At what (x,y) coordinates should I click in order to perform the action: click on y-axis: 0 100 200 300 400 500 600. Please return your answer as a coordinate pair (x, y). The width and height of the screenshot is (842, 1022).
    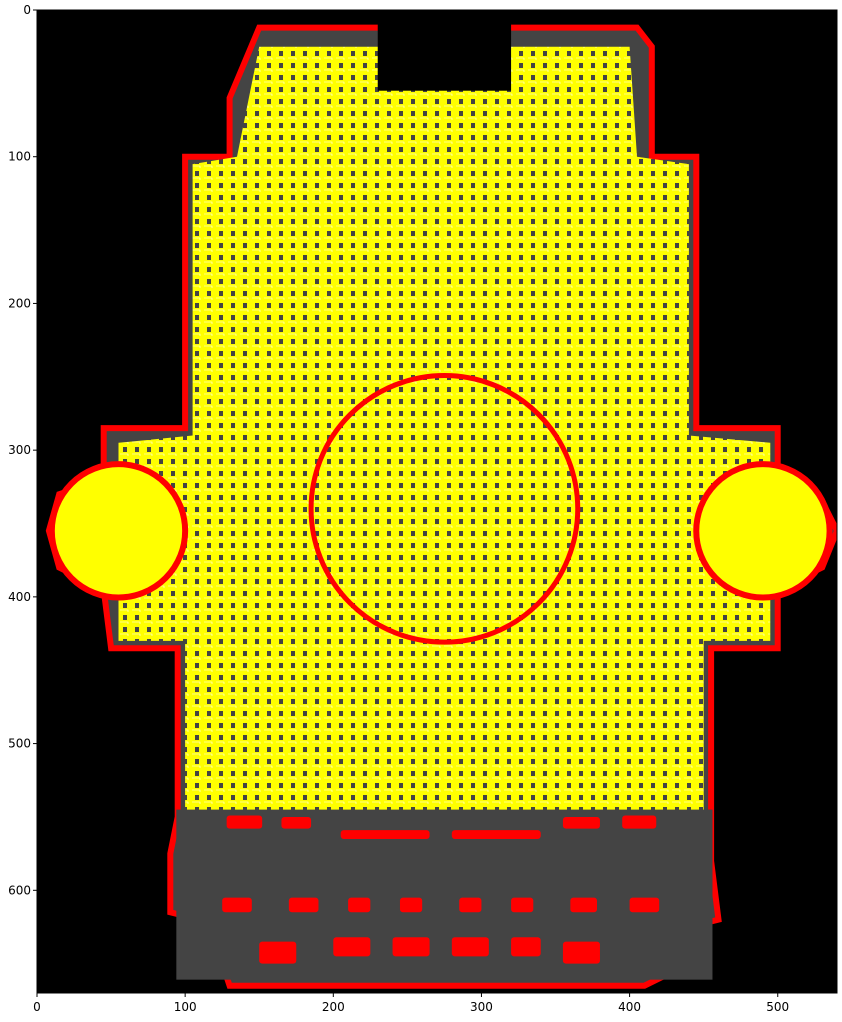
    Looking at the image, I should click on (22, 450).